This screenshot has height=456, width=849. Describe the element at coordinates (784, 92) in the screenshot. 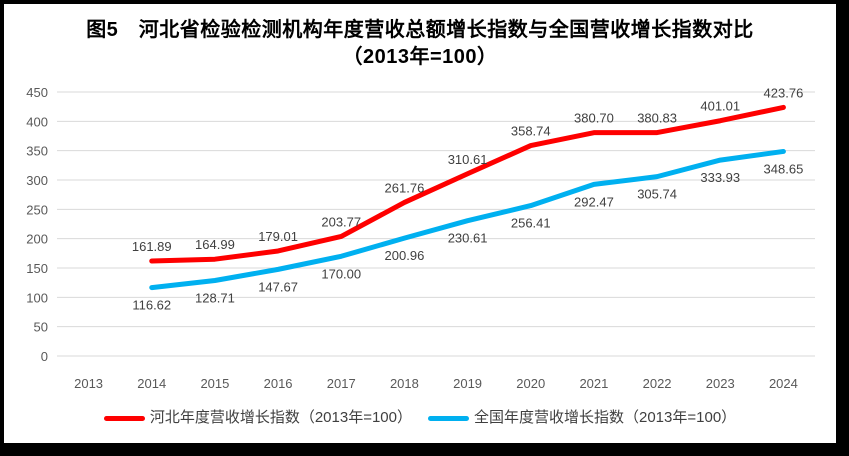

I see `data-label: 423.76` at that location.